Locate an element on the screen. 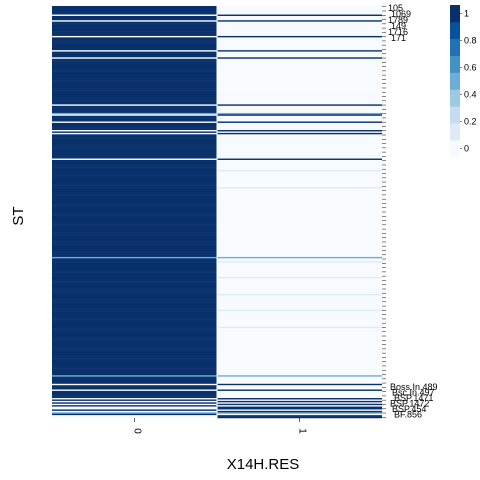 Image resolution: width=480 pixels, height=480 pixels. colorbar-tick-label: 0.2 is located at coordinates (470, 122).